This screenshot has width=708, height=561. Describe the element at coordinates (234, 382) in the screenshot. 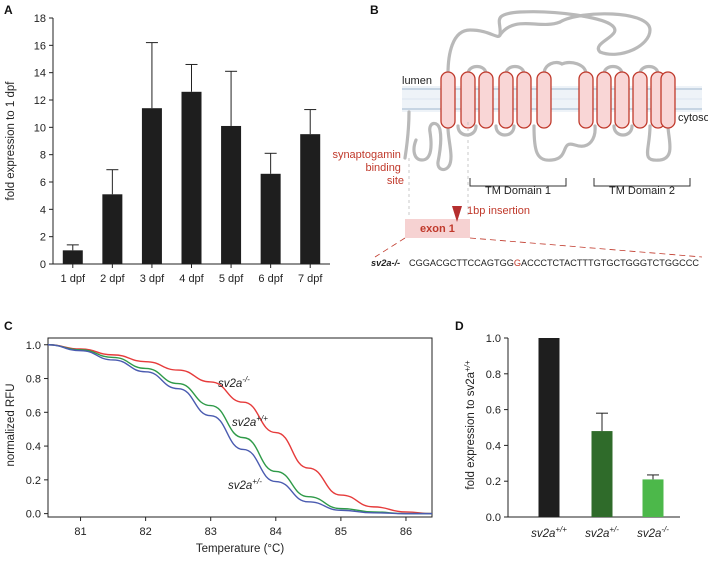

I see `c-series-label: sv2a-/-` at that location.